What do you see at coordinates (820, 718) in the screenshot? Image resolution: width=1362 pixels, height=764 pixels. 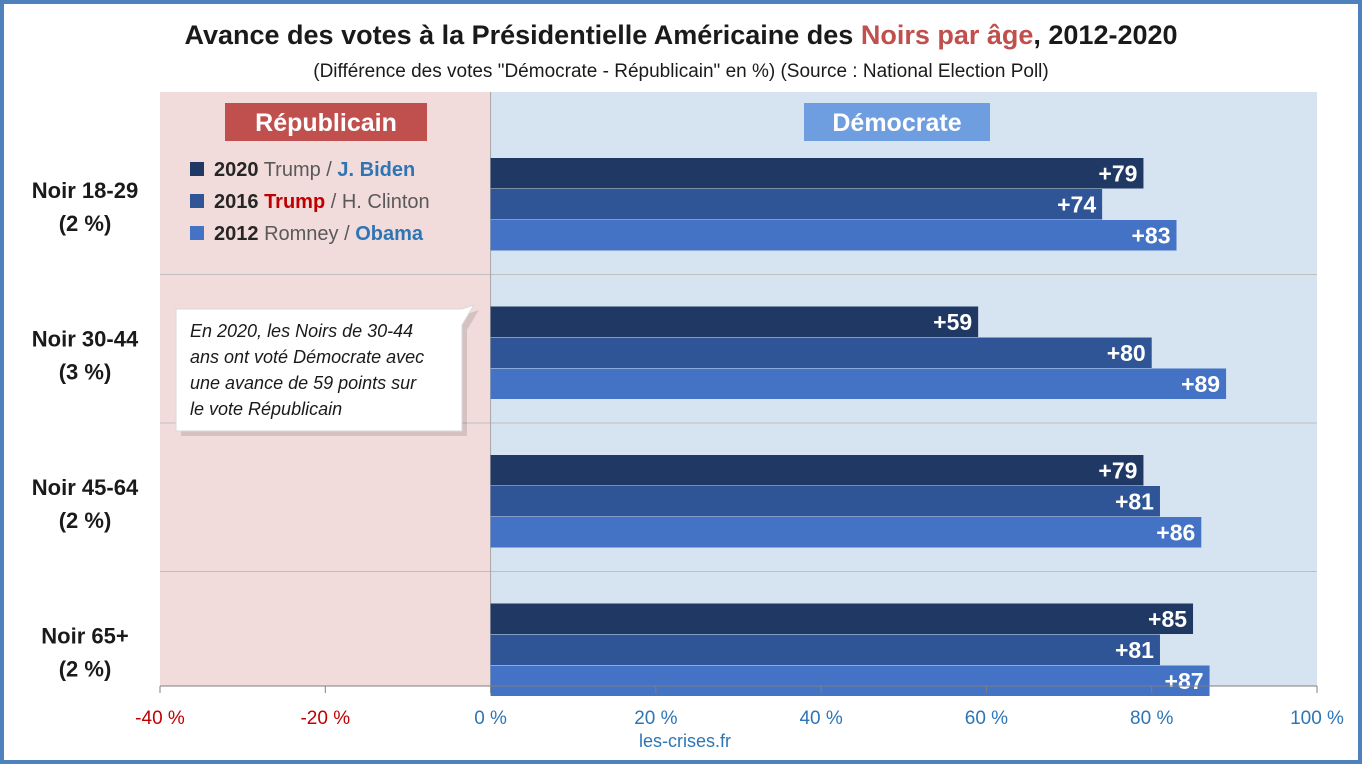 I see `x-tick-label: 40 %` at bounding box center [820, 718].